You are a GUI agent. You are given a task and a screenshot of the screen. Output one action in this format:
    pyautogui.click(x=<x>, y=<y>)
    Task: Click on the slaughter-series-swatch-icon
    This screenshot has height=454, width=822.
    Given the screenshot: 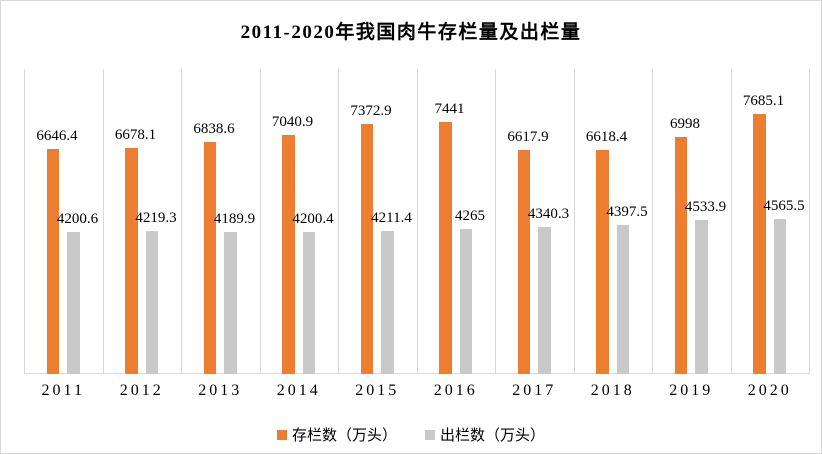 What is the action you would take?
    pyautogui.click(x=430, y=434)
    